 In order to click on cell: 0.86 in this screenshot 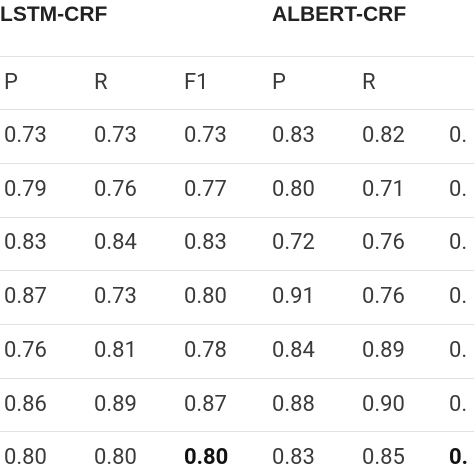, I will do `click(25, 404)`.